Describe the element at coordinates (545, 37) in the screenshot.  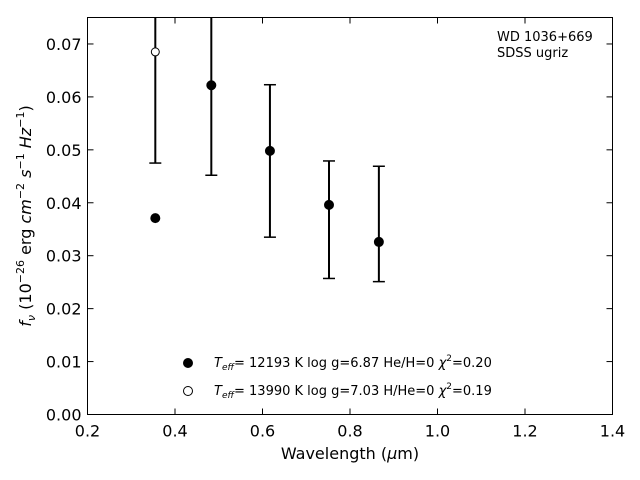
I see `annotation-line-1: WD 1036+669` at that location.